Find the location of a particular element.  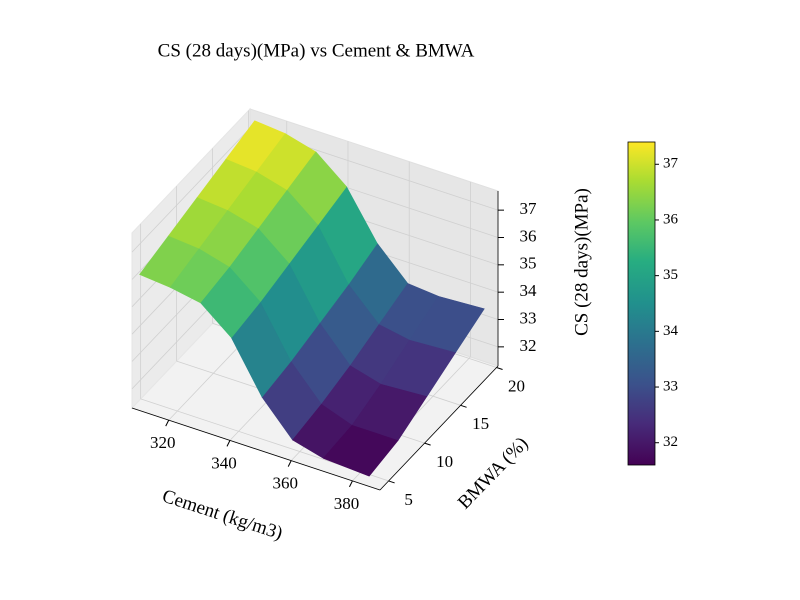

colorbar is located at coordinates (641, 303).